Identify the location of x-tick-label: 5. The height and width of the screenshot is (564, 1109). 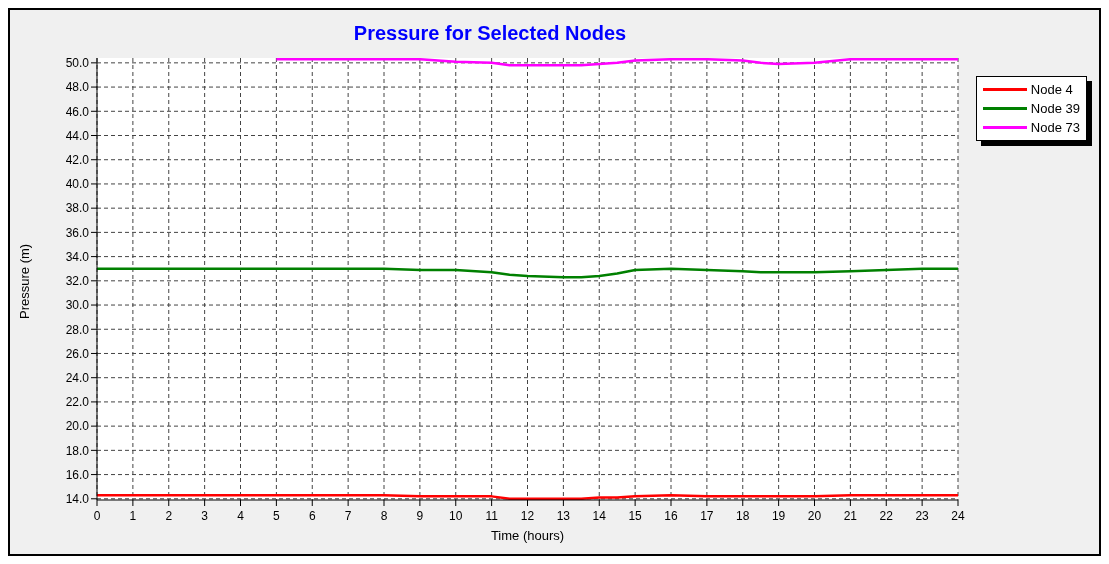
(277, 516).